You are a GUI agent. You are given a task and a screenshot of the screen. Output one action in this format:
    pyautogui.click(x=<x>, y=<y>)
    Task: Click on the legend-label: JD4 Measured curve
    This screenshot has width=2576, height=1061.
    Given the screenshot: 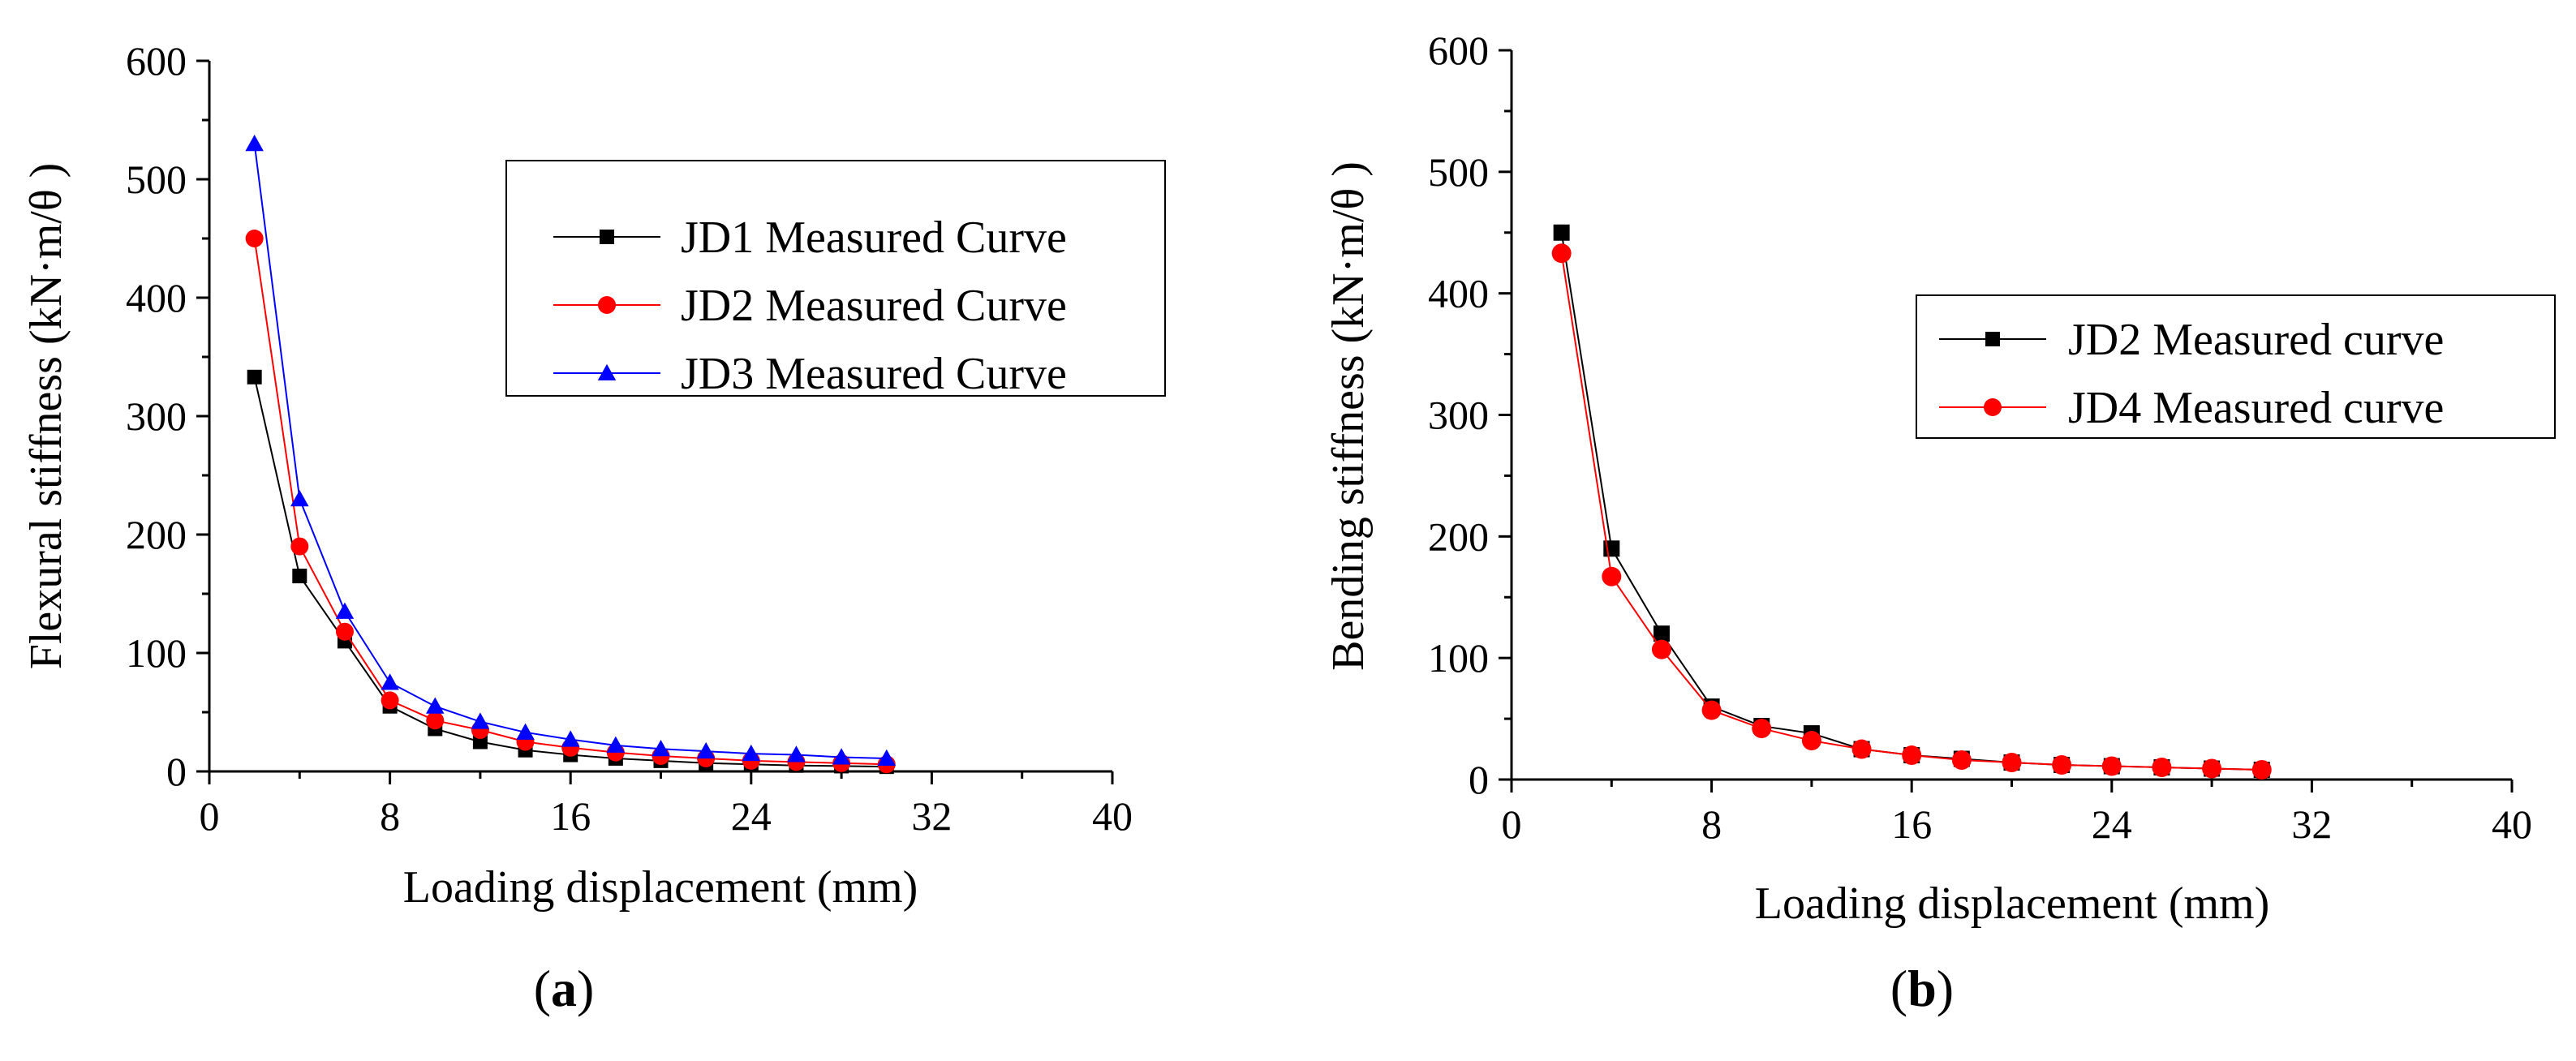 What is the action you would take?
    pyautogui.click(x=2256, y=408)
    